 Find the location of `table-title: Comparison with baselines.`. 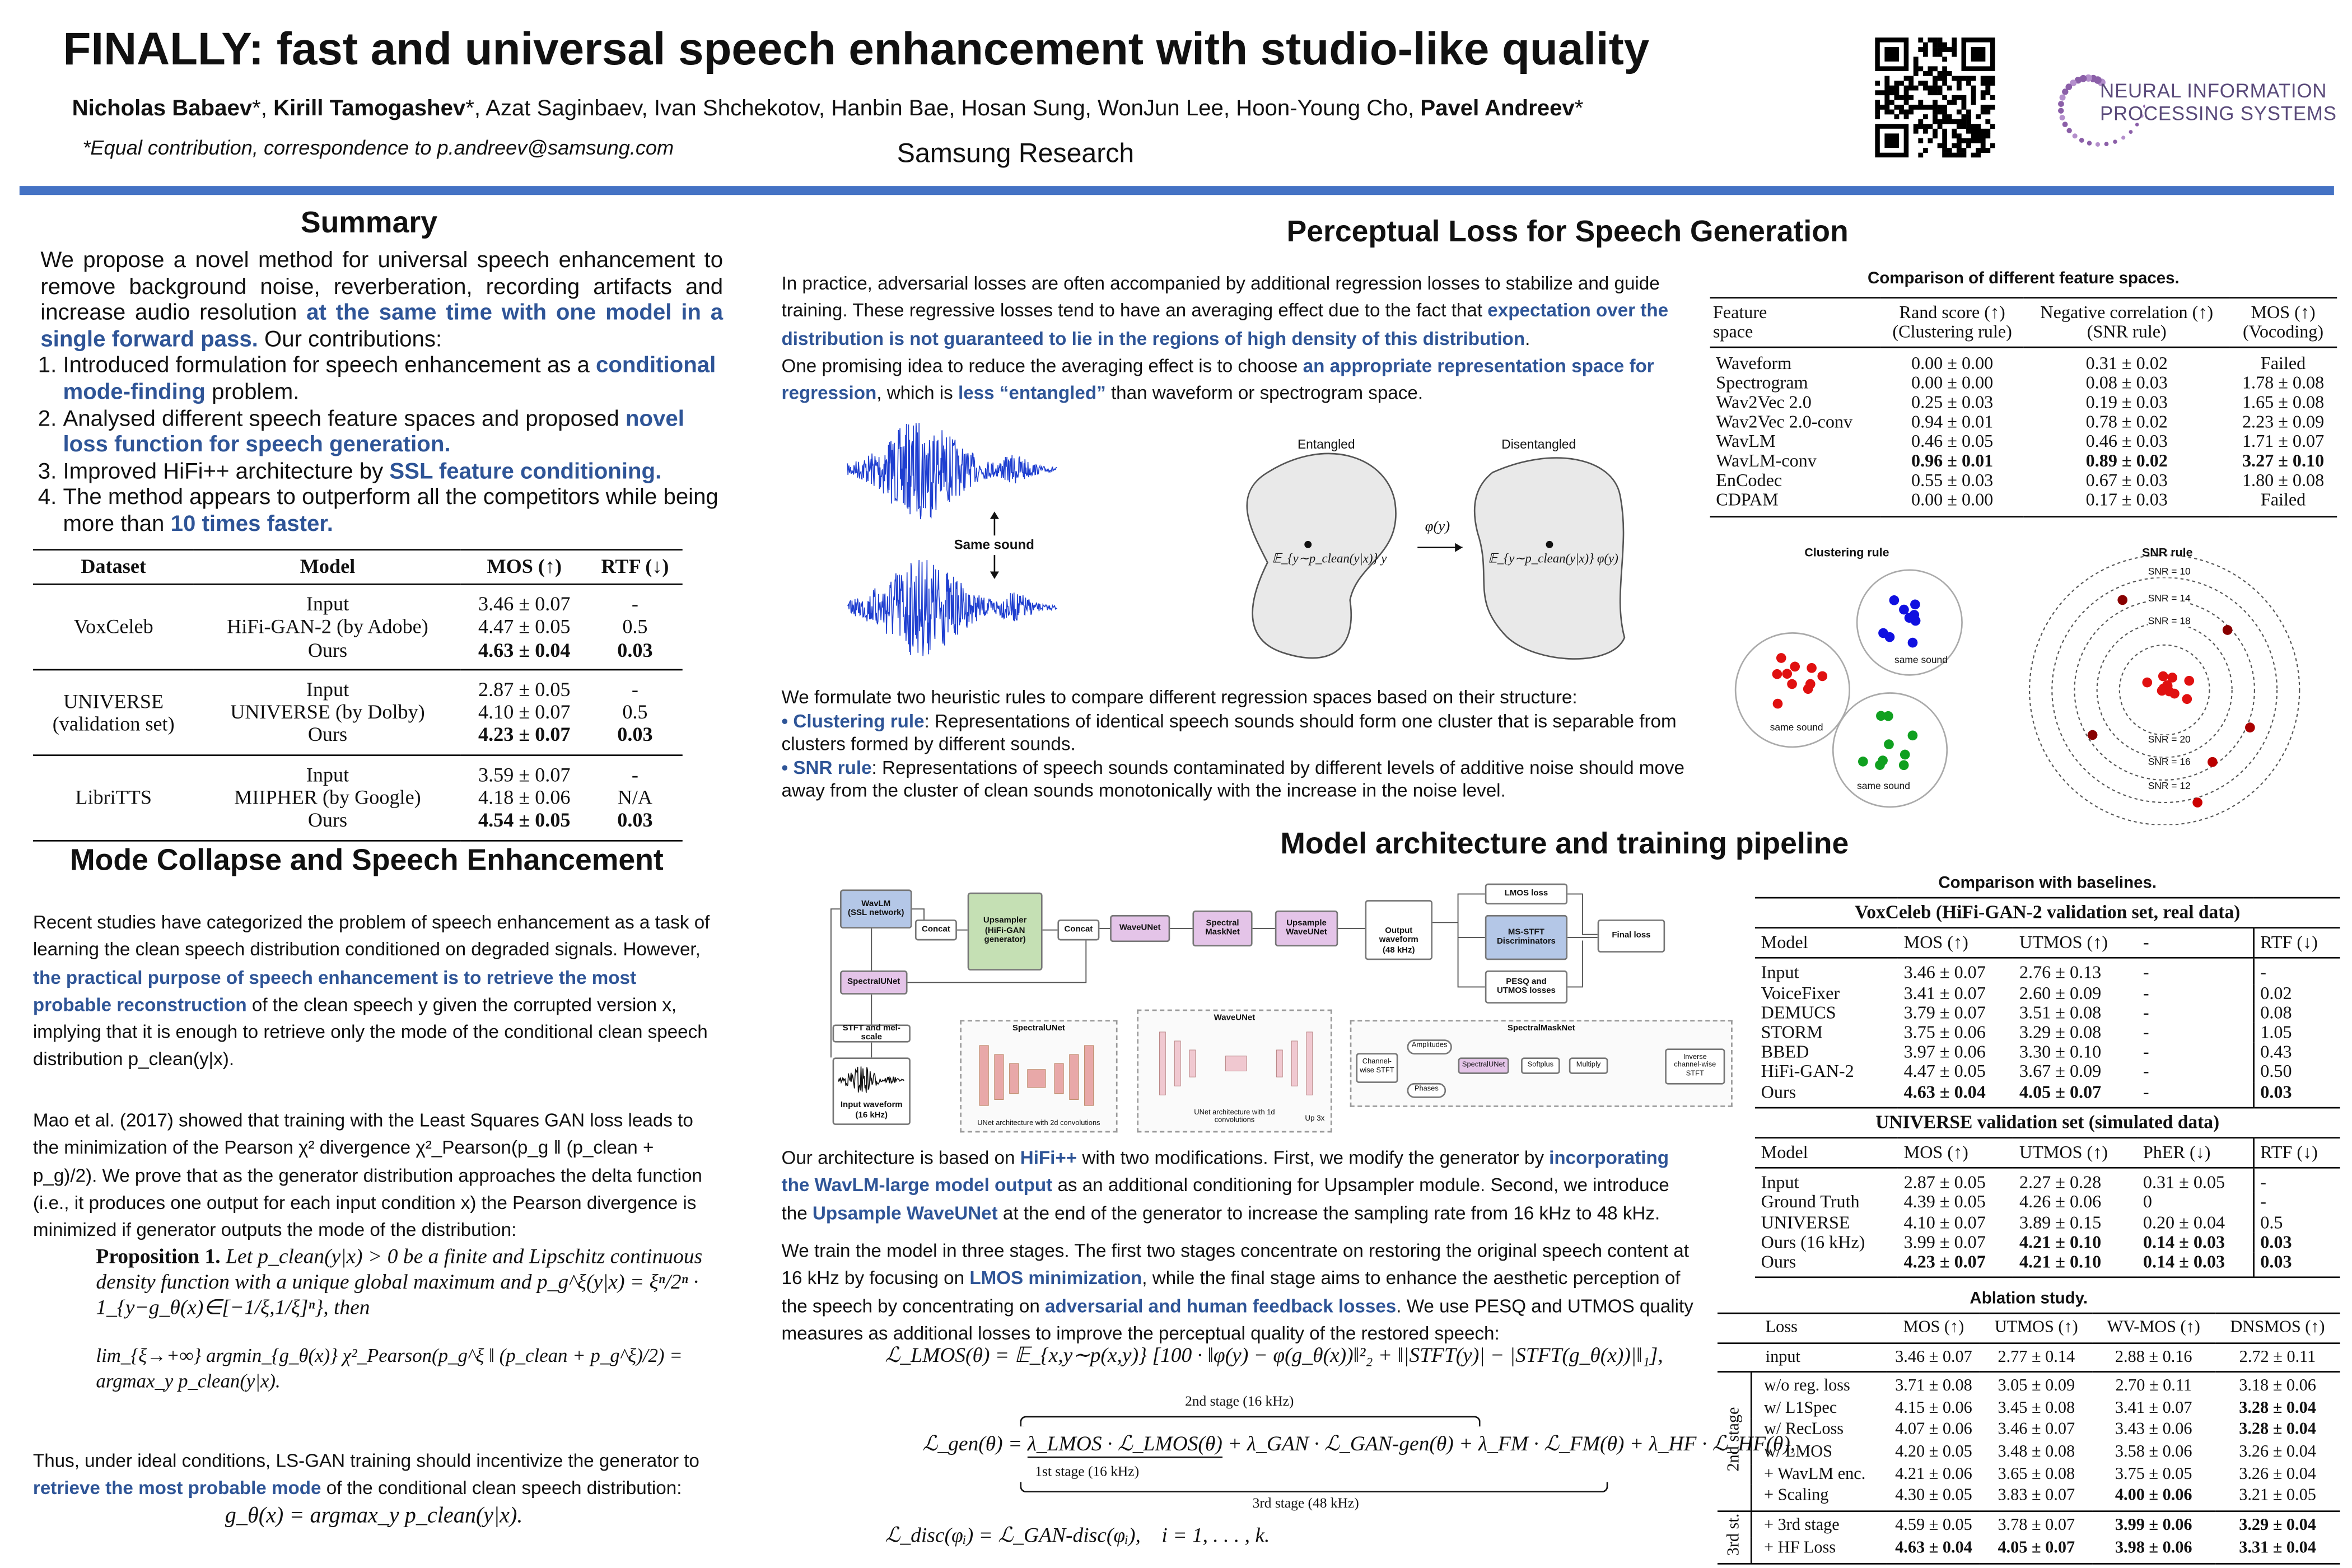

table-title: Comparison with baselines. is located at coordinates (2048, 884).